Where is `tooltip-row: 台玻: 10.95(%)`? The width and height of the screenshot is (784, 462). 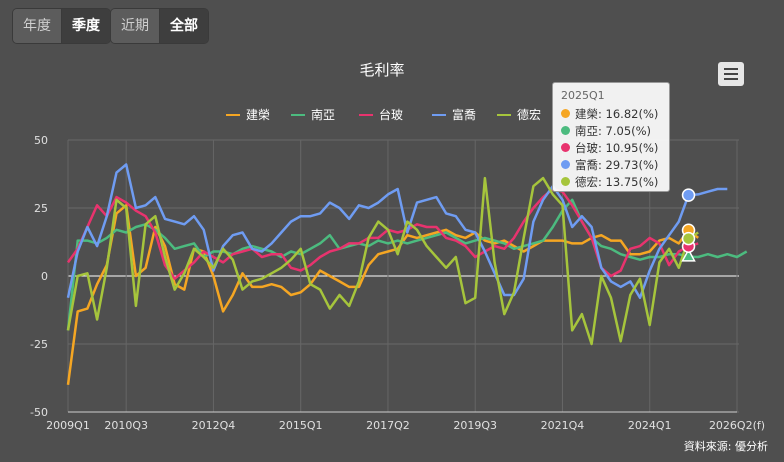
tooltip-row: 台玻: 10.95(%) is located at coordinates (611, 147).